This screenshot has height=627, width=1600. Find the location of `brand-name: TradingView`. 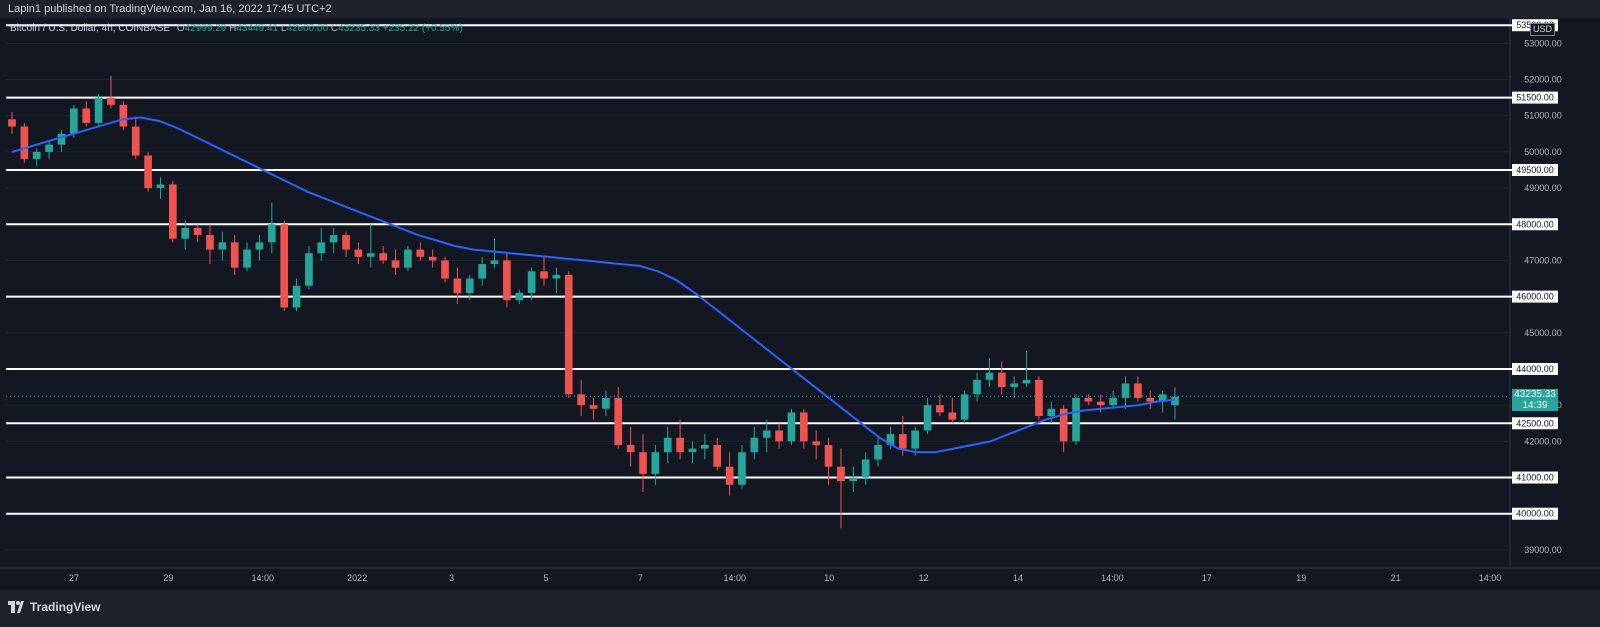

brand-name: TradingView is located at coordinates (65, 607).